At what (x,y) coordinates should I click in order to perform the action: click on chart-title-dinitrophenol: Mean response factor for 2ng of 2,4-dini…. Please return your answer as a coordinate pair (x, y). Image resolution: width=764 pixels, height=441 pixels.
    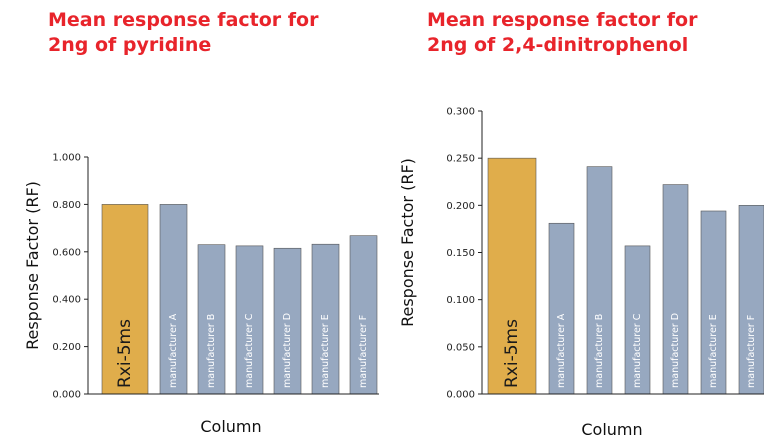
    Looking at the image, I should click on (577, 33).